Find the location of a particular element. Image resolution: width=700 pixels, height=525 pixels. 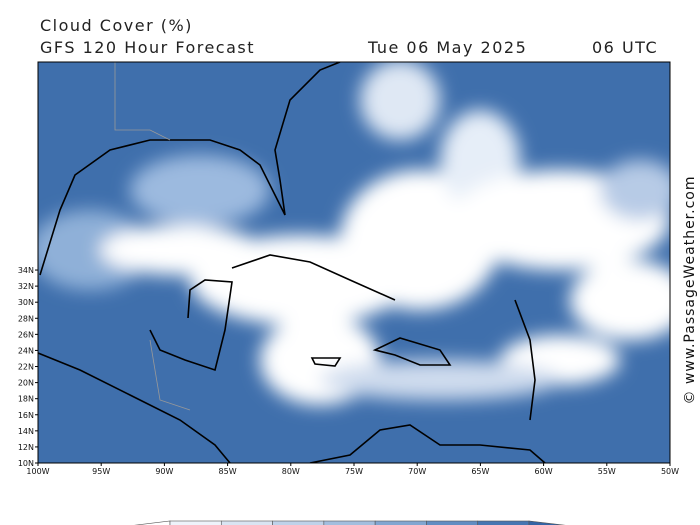

lon-label: 70W is located at coordinates (417, 471).